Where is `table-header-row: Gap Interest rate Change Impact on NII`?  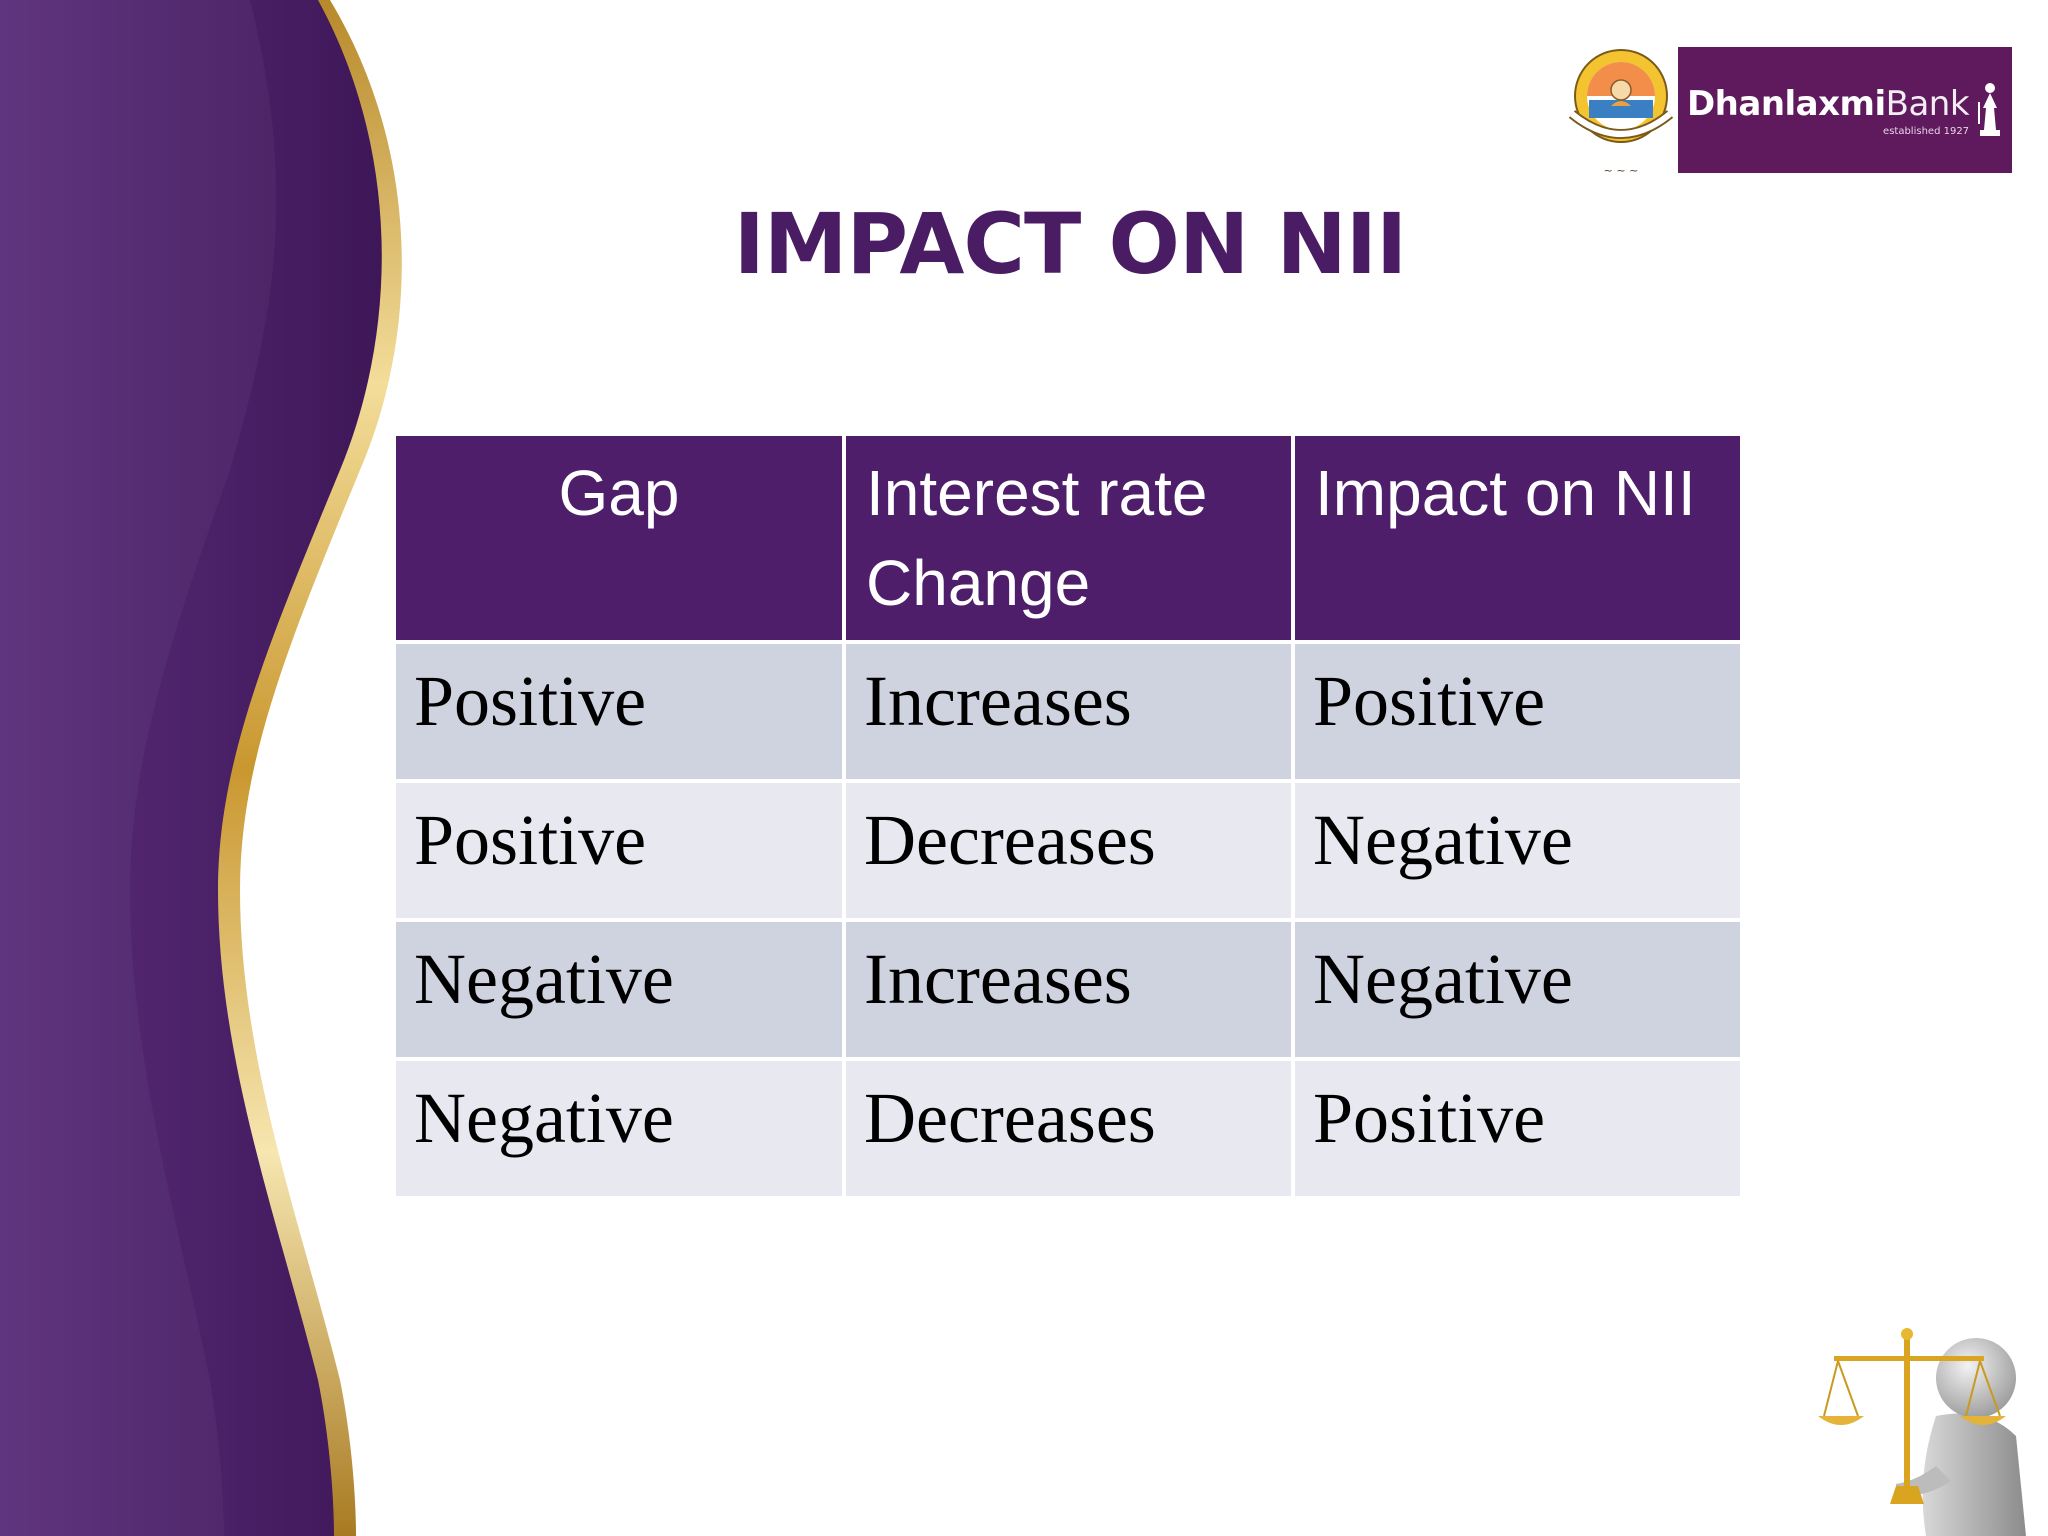 table-header-row: Gap Interest rate Change Impact on NII is located at coordinates (1068, 538).